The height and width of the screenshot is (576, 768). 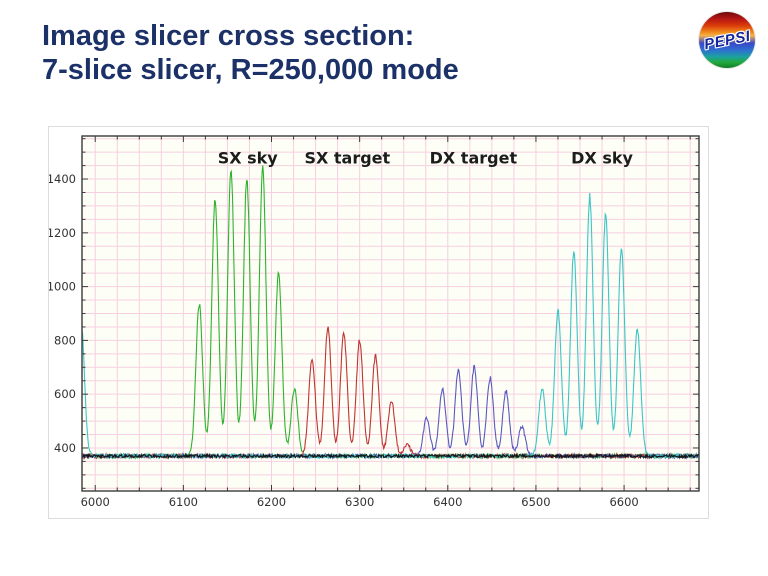 What do you see at coordinates (62, 287) in the screenshot?
I see `y-tick-label: 1000` at bounding box center [62, 287].